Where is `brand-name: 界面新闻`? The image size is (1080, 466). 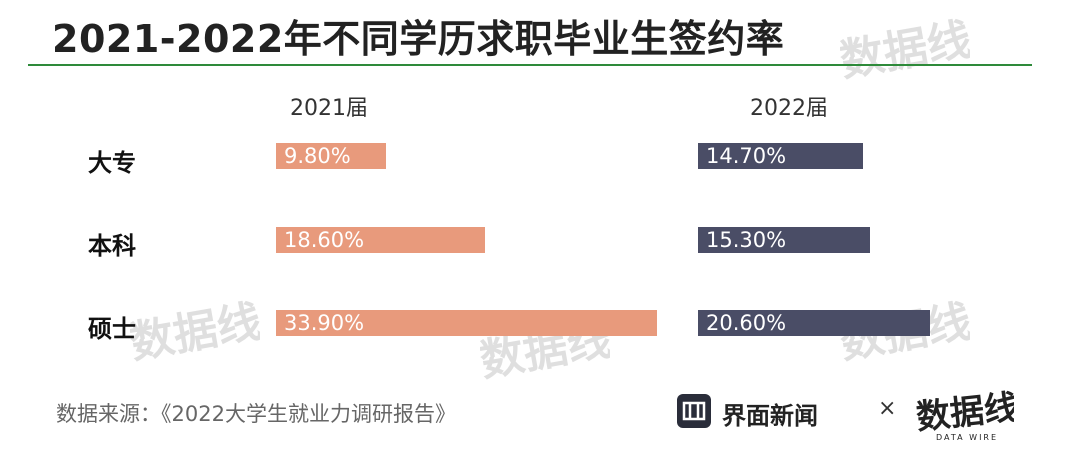
brand-name: 界面新闻 is located at coordinates (770, 416).